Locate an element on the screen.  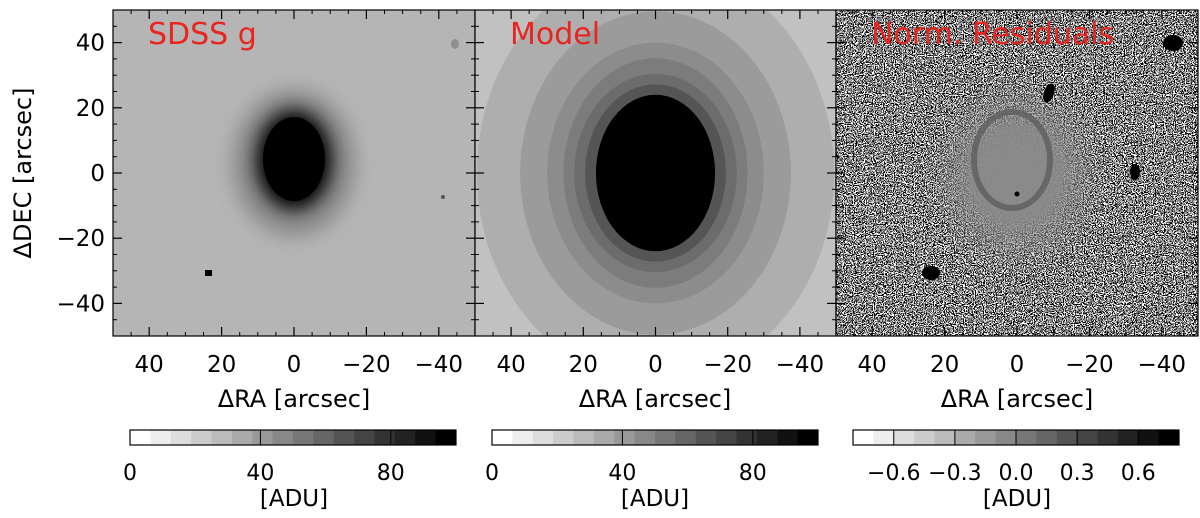
y-tick-label: −40 is located at coordinates (80, 304).